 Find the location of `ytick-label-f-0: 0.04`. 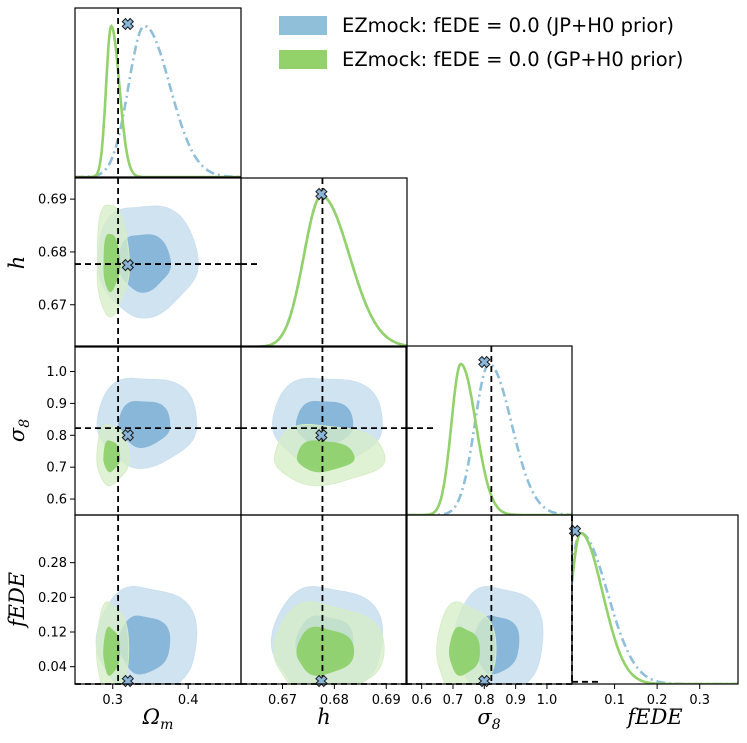

ytick-label-f-0: 0.04 is located at coordinates (52, 667).